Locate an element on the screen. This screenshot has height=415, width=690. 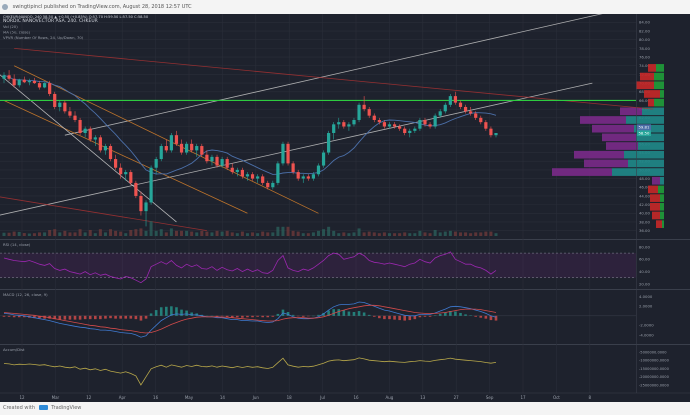
user-avatar is located at coordinates (5, 6).